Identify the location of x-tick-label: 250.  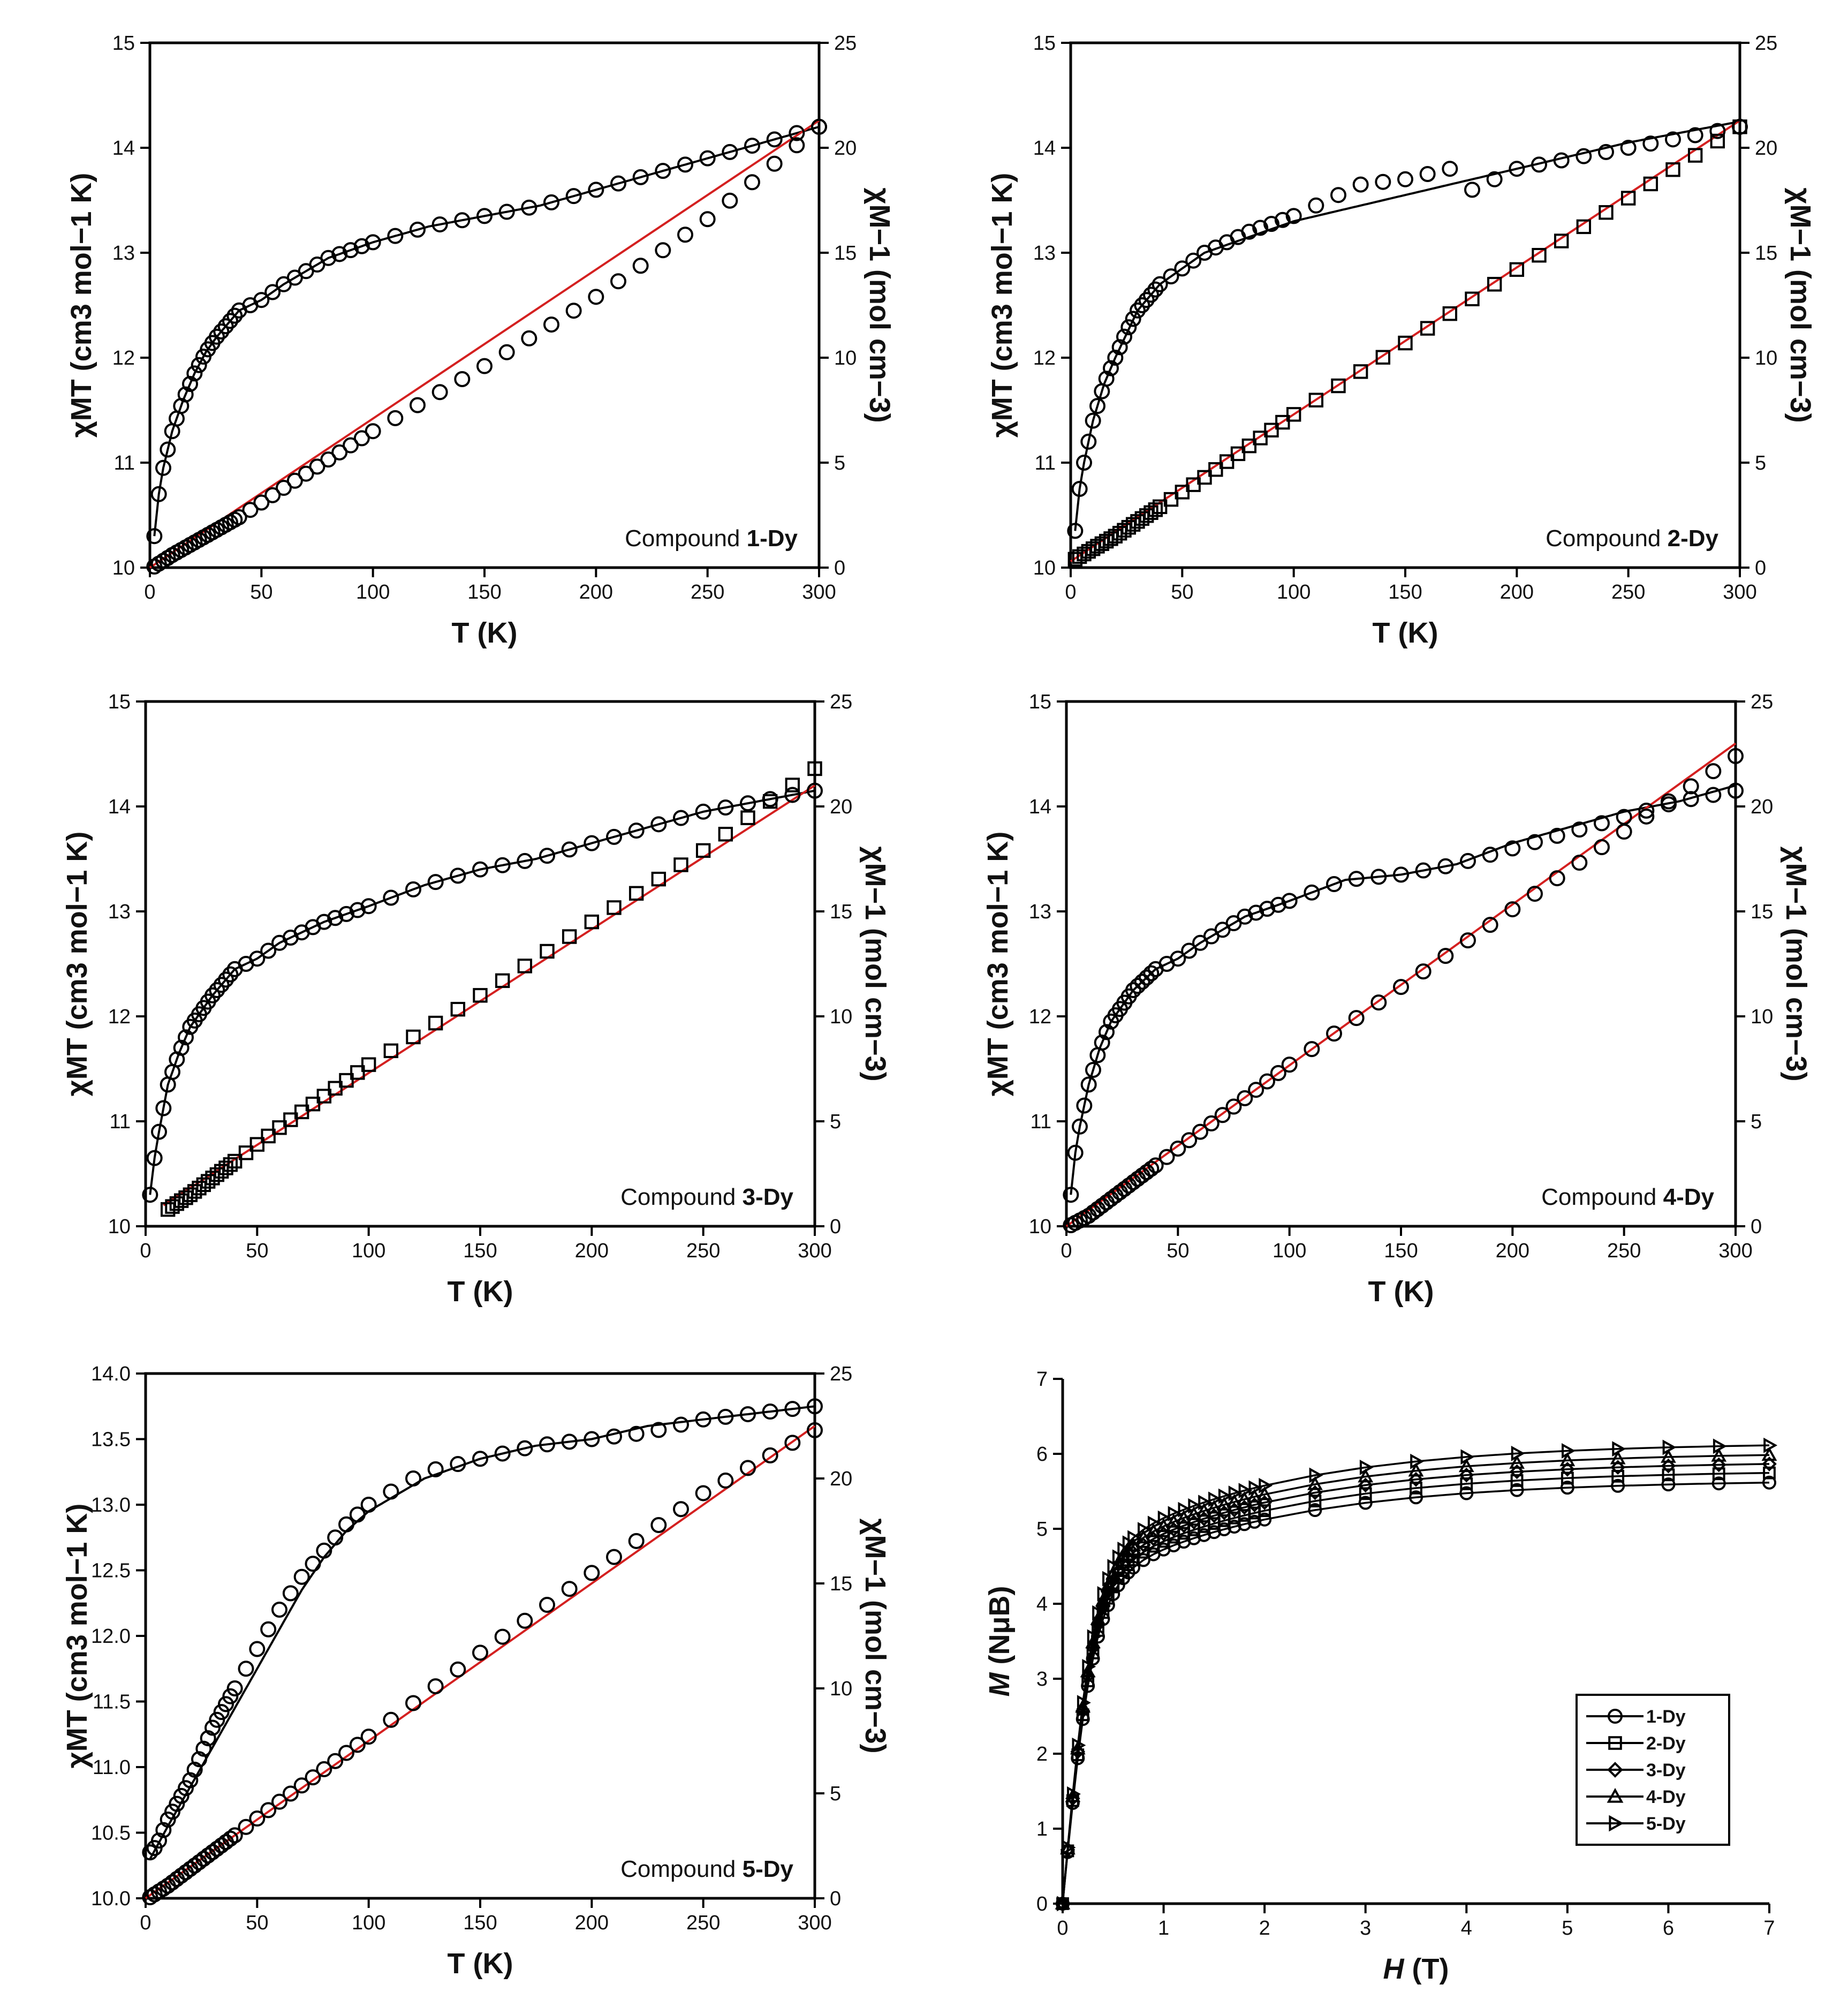
(707, 592).